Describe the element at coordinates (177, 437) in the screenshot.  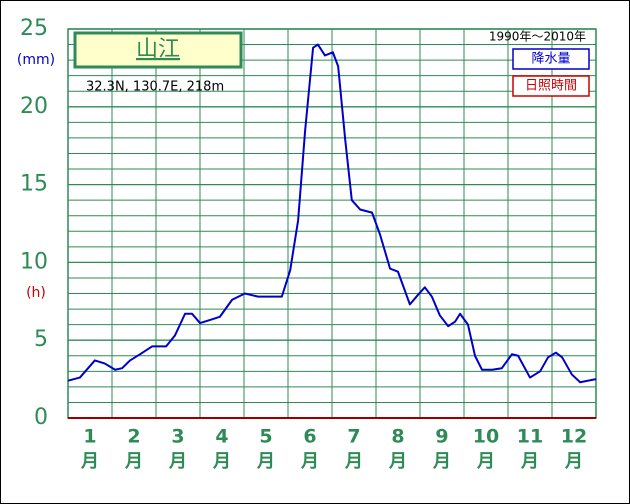
I see `x-tick-label: 3` at that location.